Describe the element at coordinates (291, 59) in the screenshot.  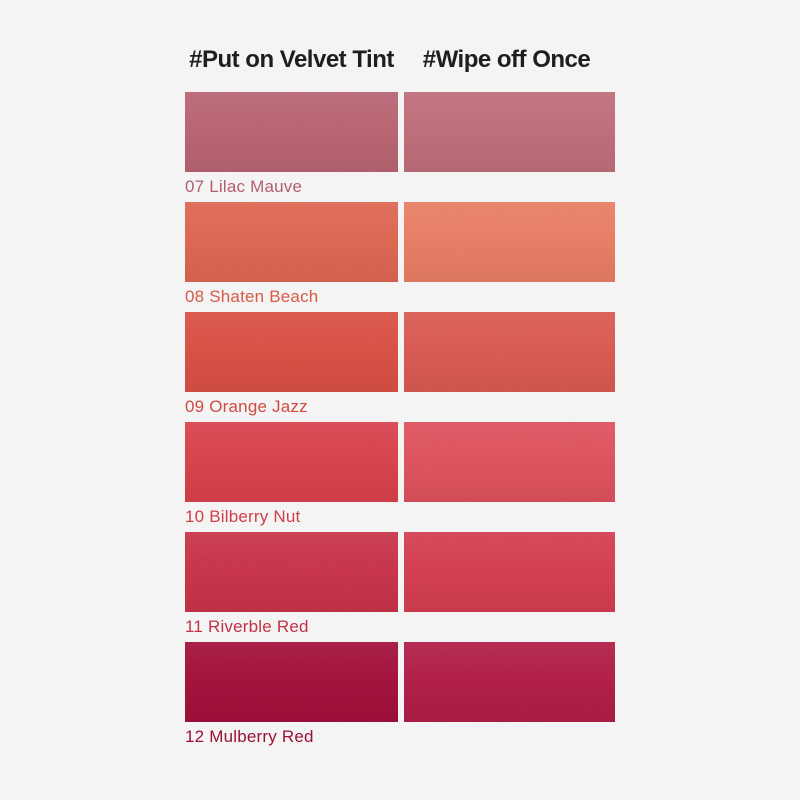
I see `column-header-velvet-tint: #Put on Velvet Tint` at that location.